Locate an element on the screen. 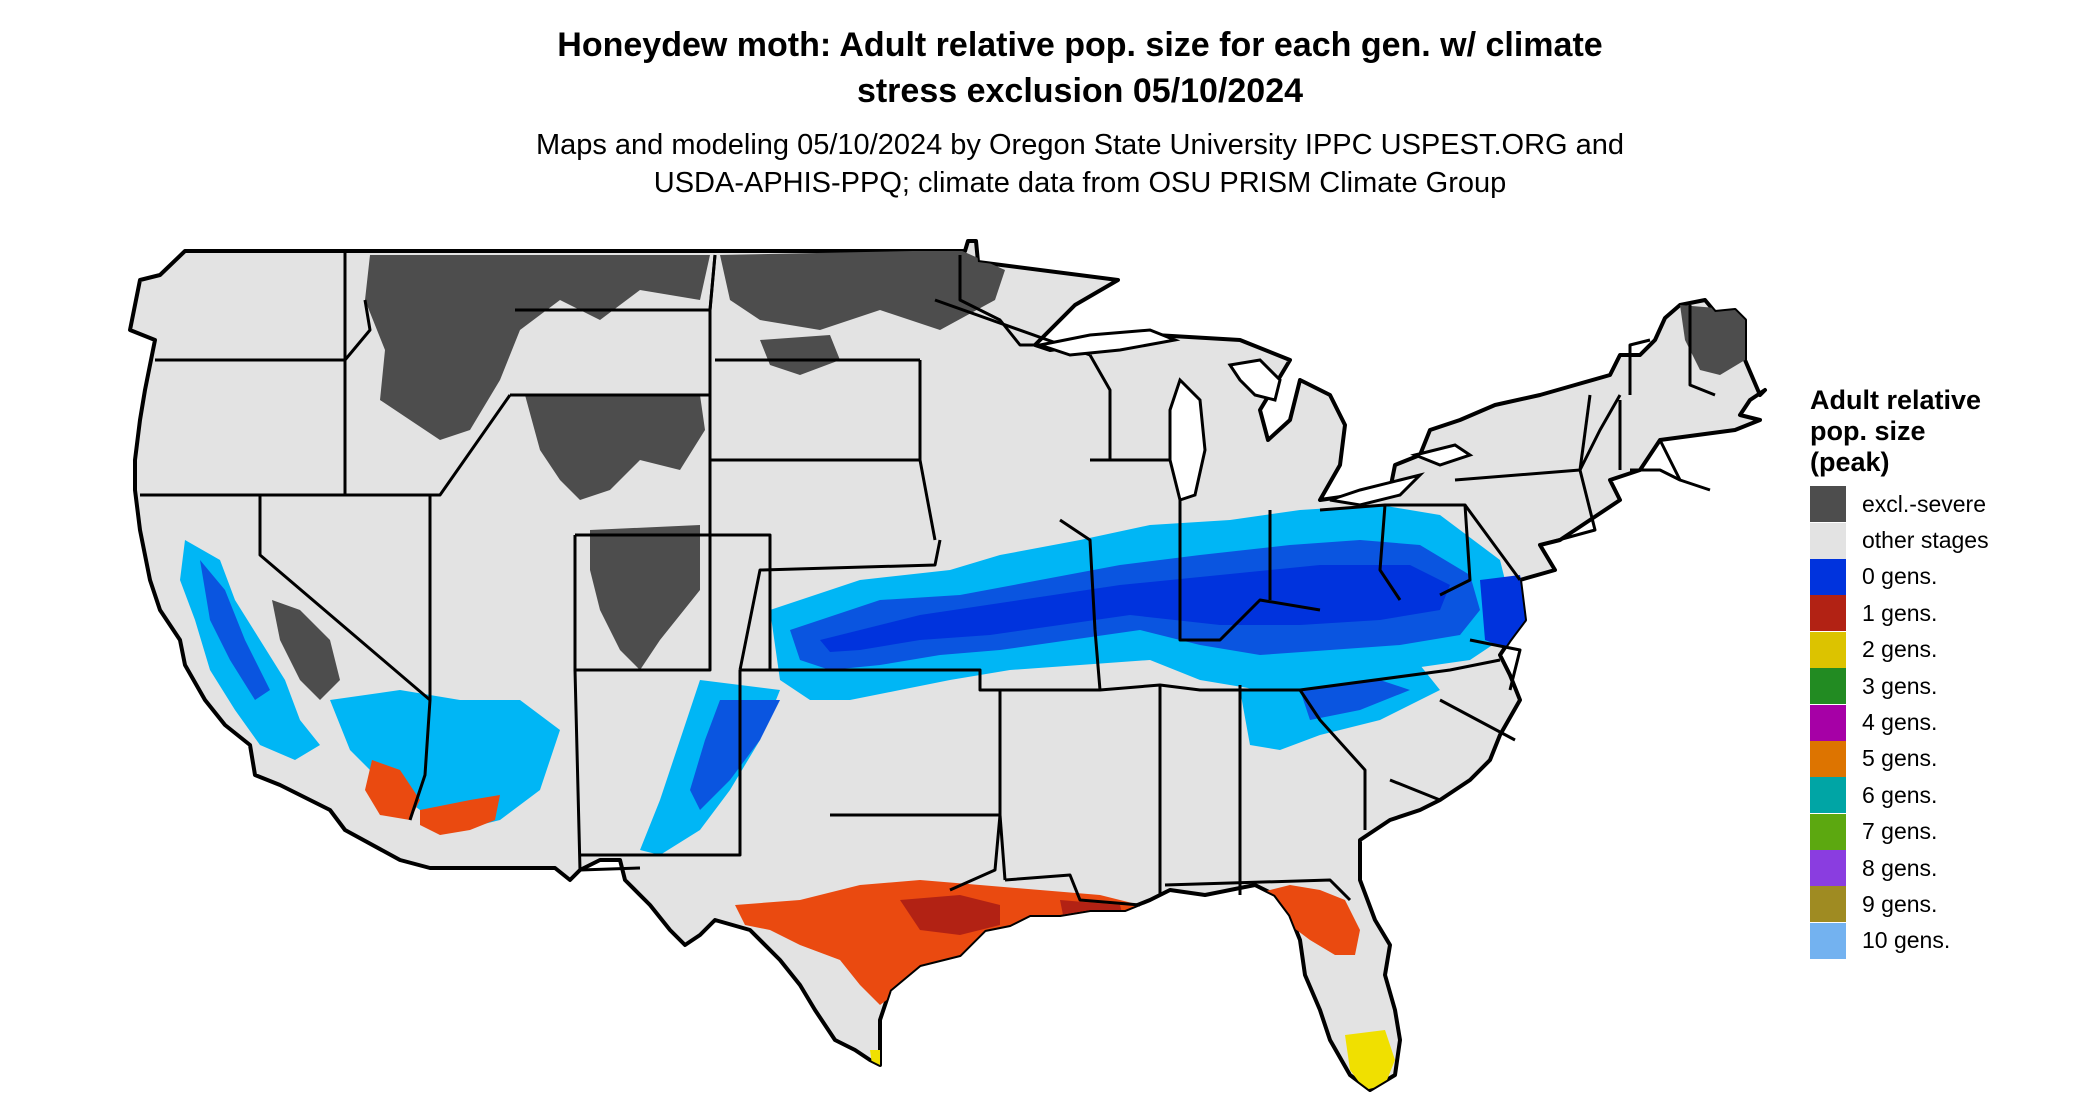 The height and width of the screenshot is (1116, 2100). legend-label: 5 gens. is located at coordinates (1900, 758).